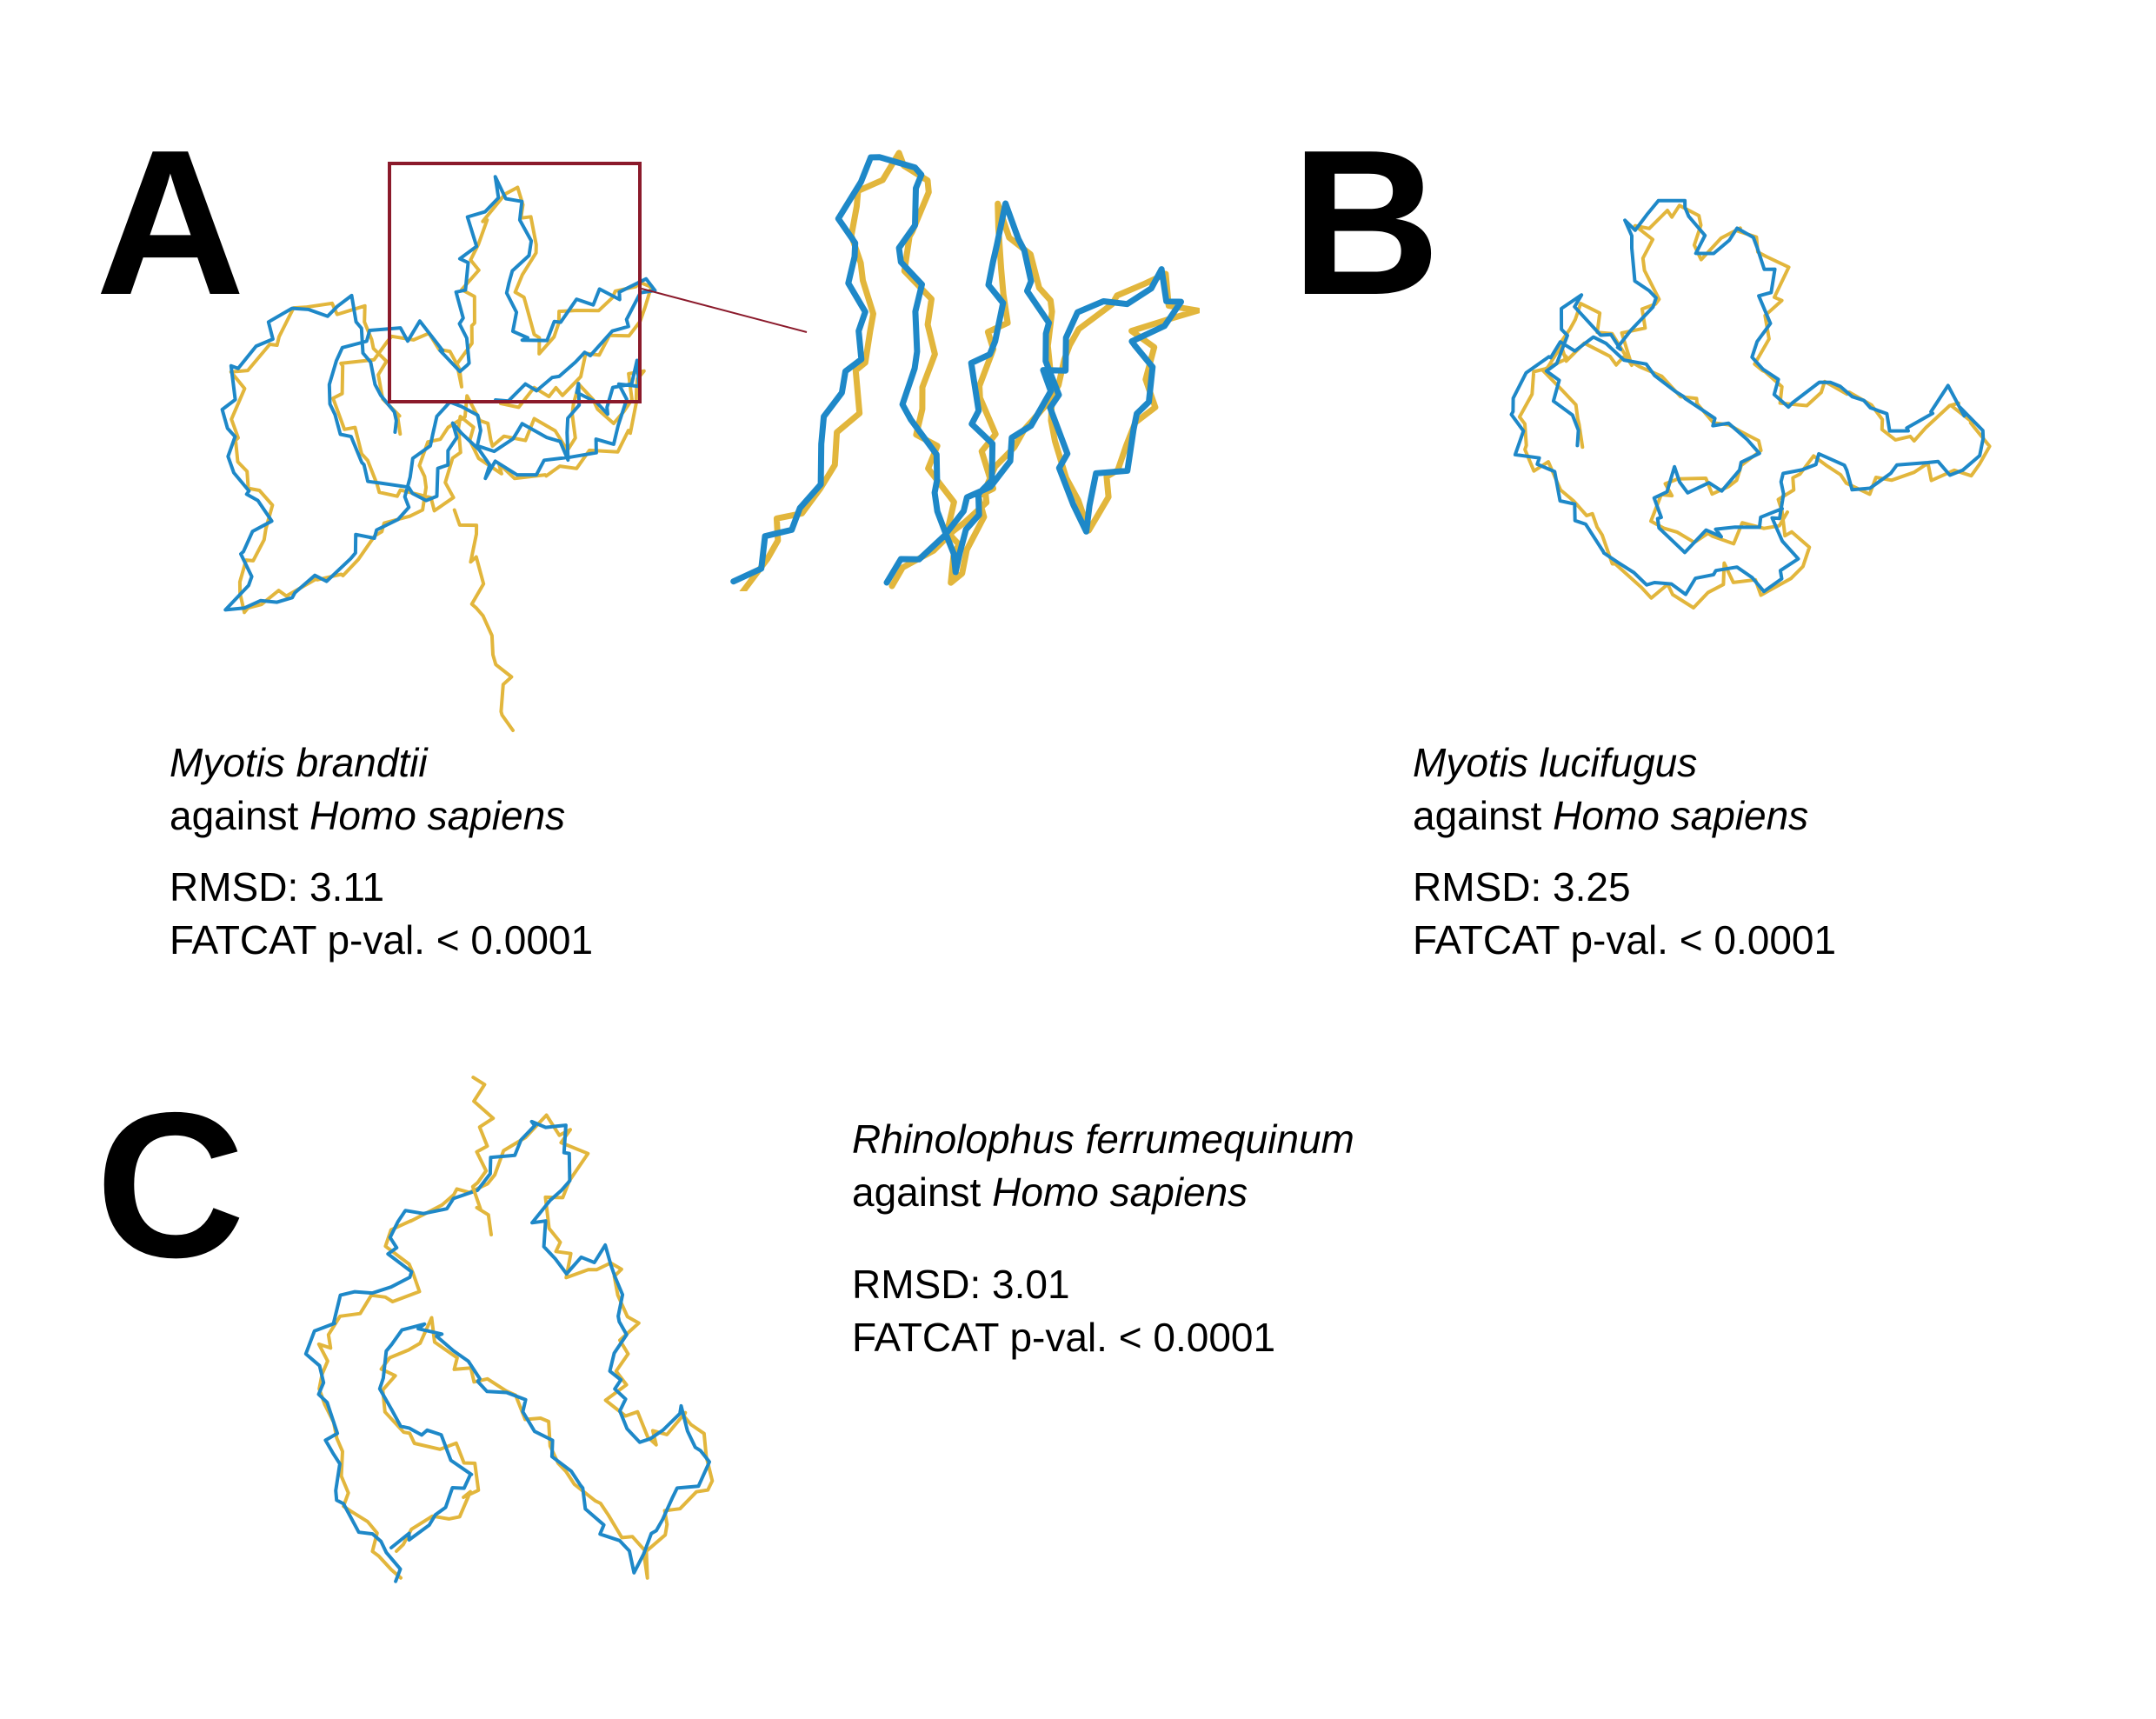  Describe the element at coordinates (1556, 762) in the screenshot. I see `species-b: Myotis lucifugus` at that location.